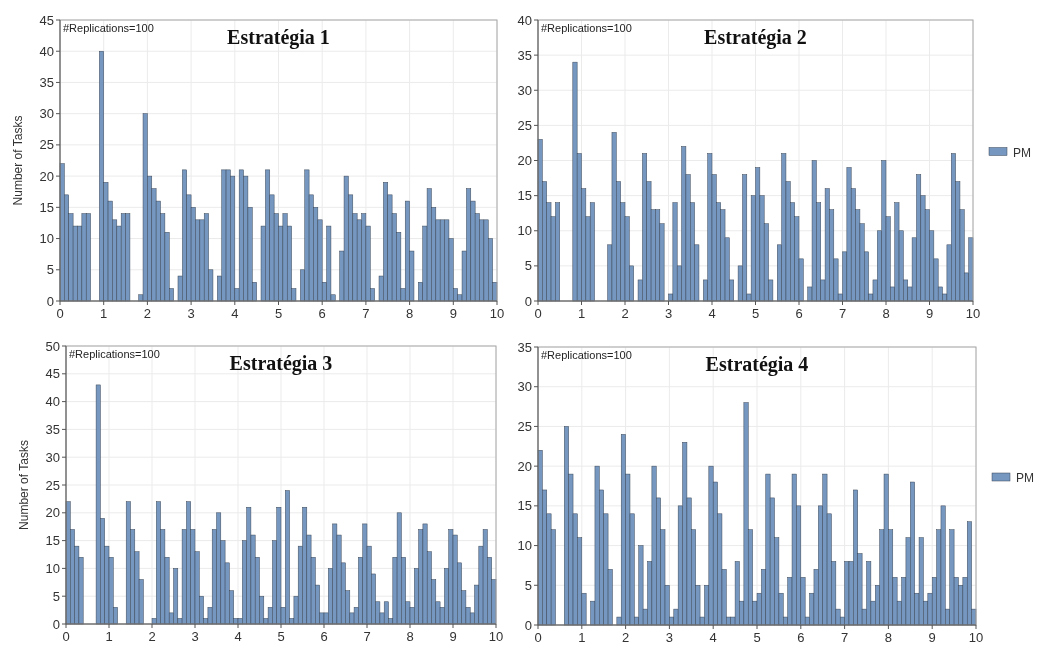  What do you see at coordinates (281, 363) in the screenshot?
I see `chart-title: Estratégia 3` at bounding box center [281, 363].